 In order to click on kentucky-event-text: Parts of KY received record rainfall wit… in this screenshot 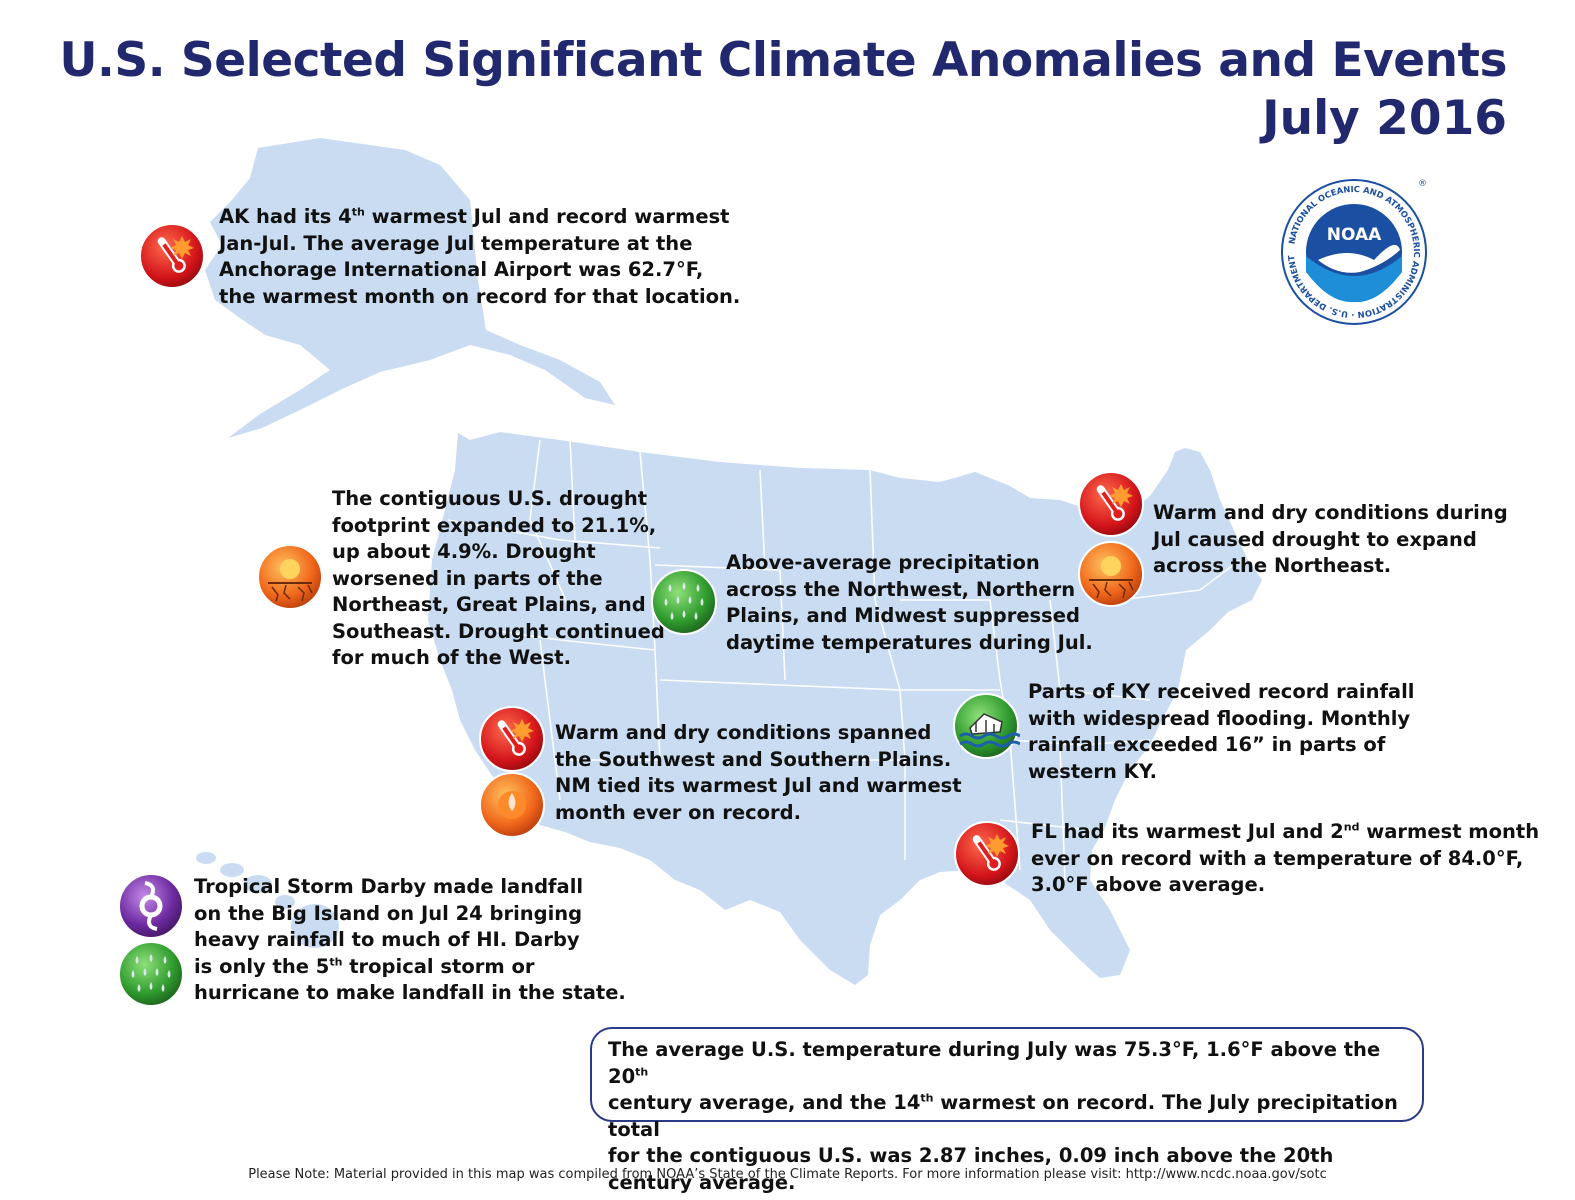, I will do `click(1221, 731)`.